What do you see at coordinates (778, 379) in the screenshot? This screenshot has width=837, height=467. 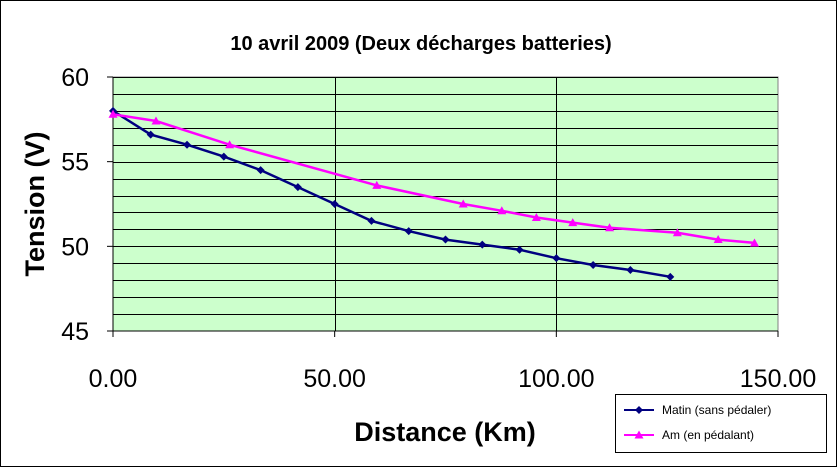 I see `x-tick-label: 150.00` at bounding box center [778, 379].